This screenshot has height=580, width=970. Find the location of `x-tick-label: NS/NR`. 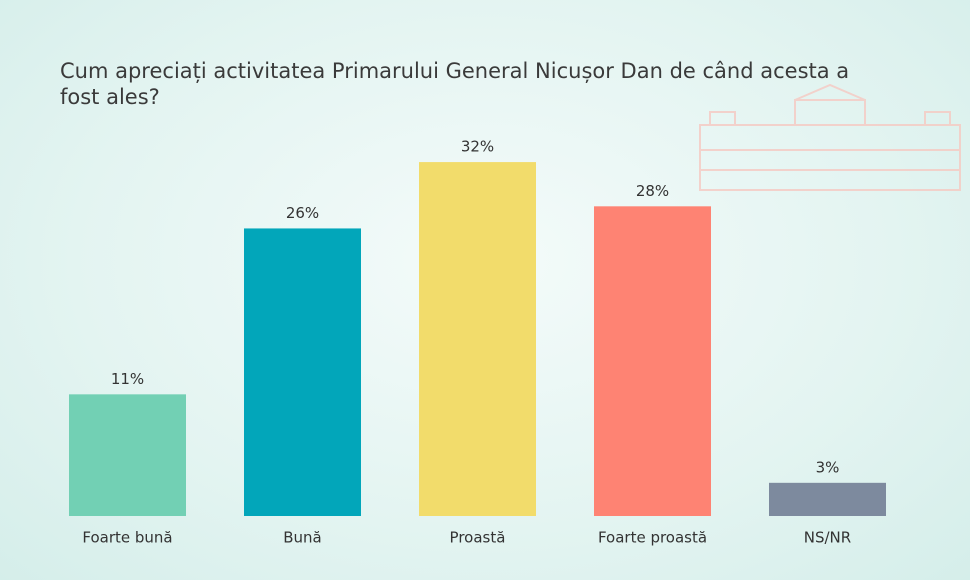

x-tick-label: NS/NR is located at coordinates (827, 538).